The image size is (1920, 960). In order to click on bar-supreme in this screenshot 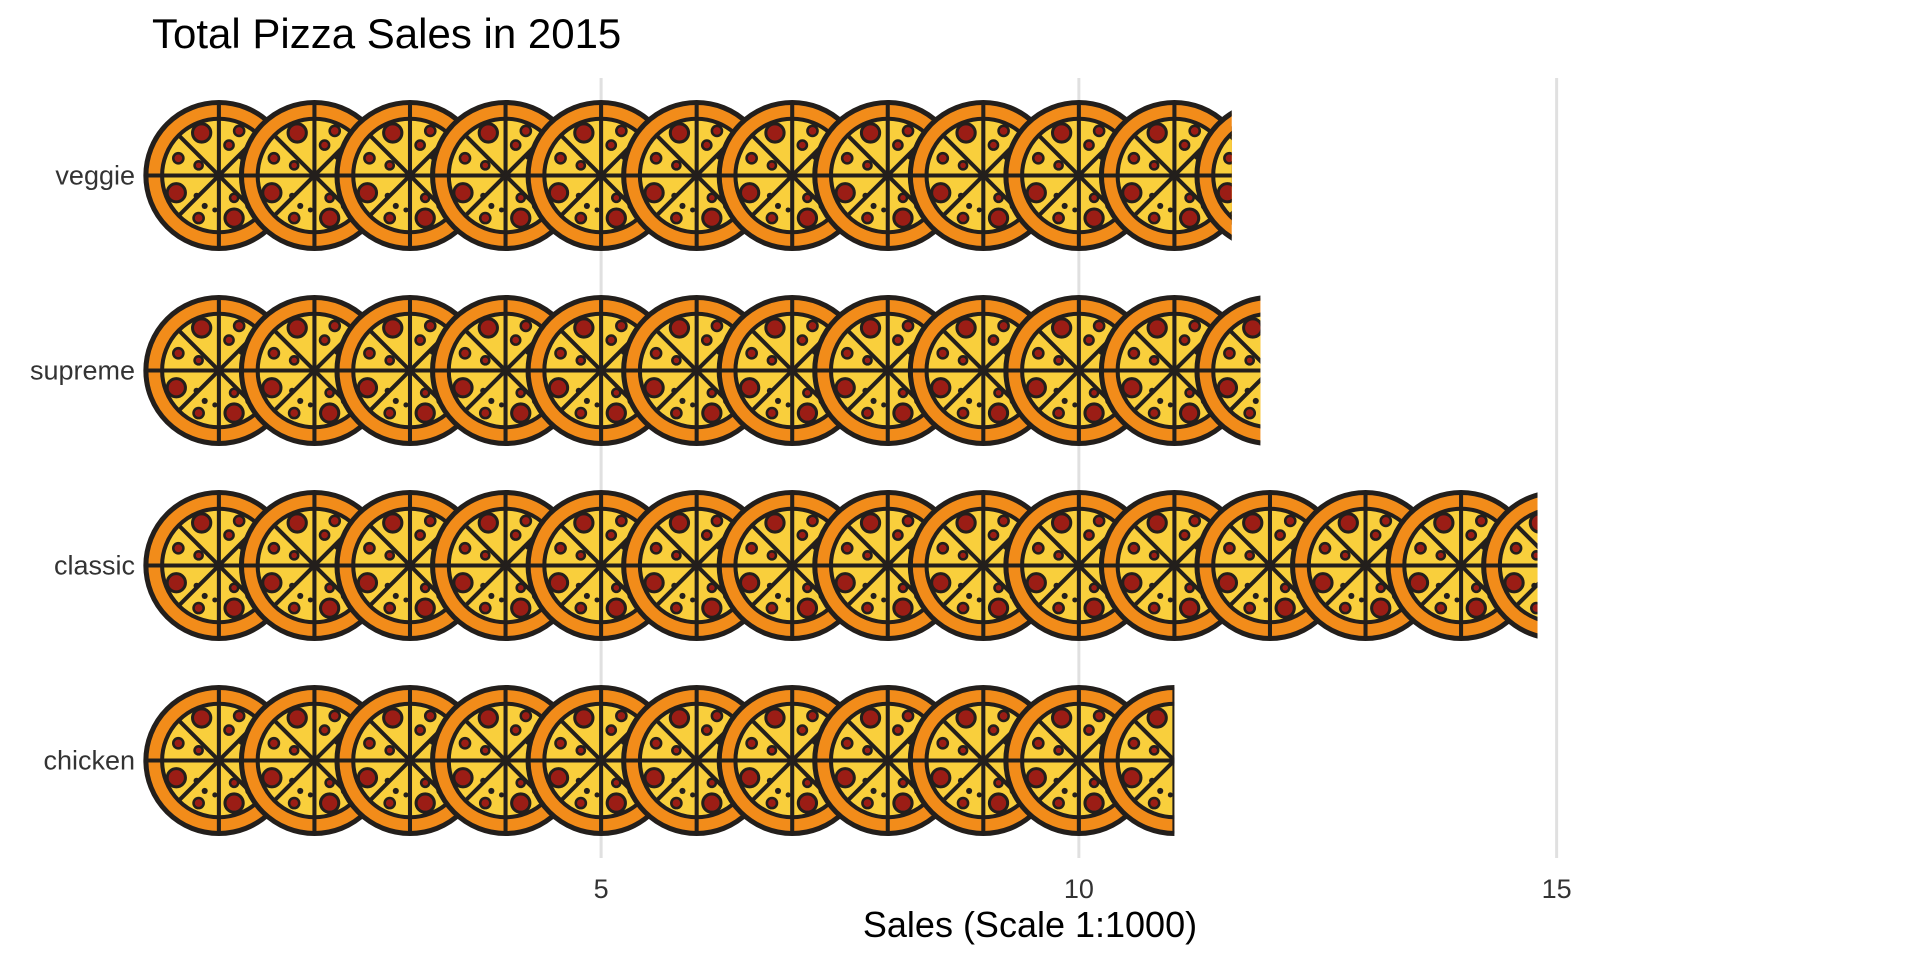, I will do `click(792, 371)`.